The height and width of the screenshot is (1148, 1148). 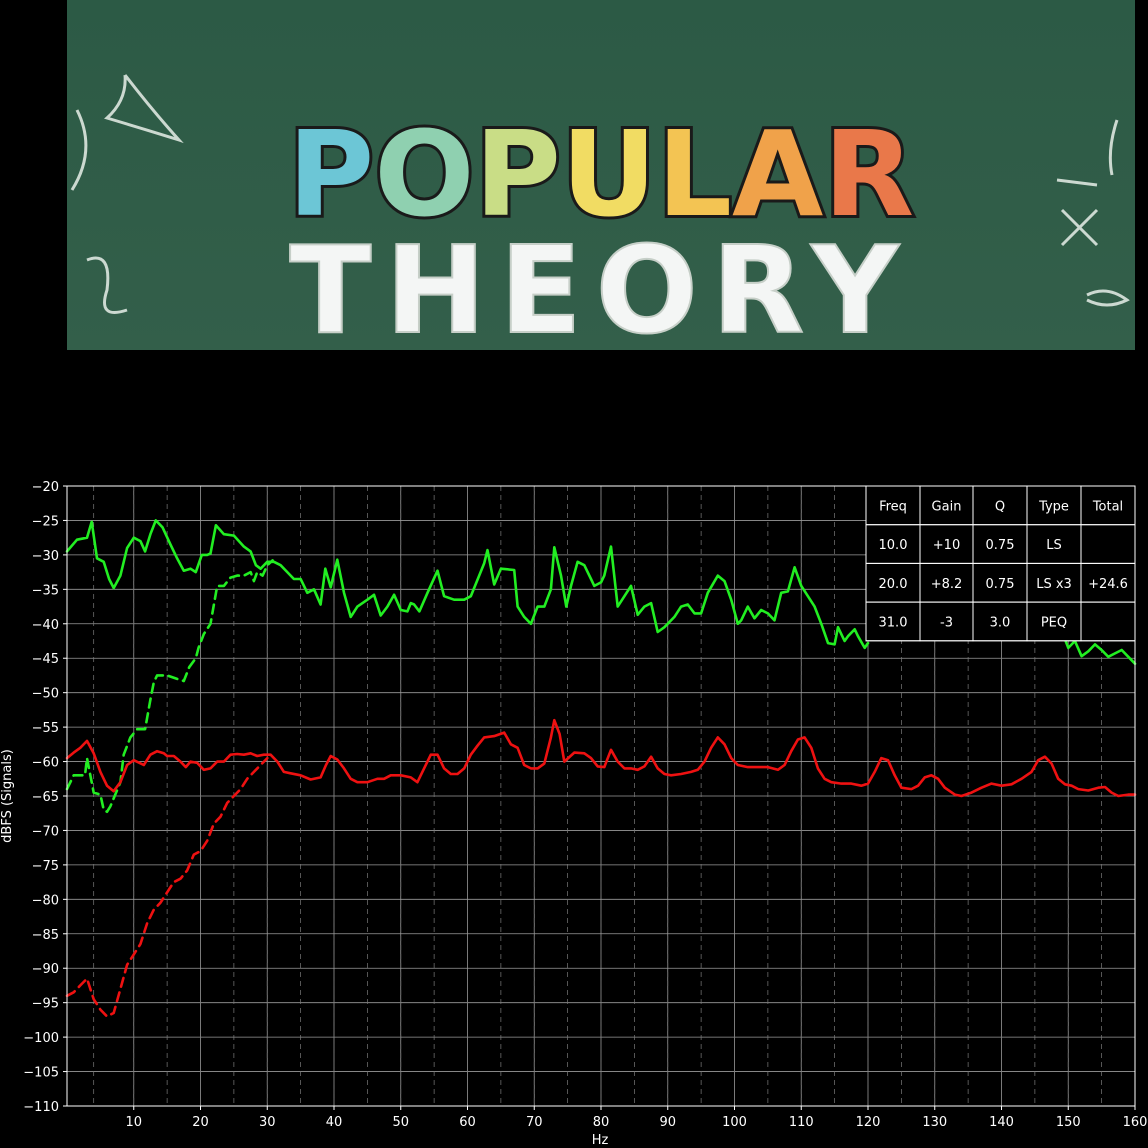 I want to click on banner-letter: U, so click(x=609, y=174).